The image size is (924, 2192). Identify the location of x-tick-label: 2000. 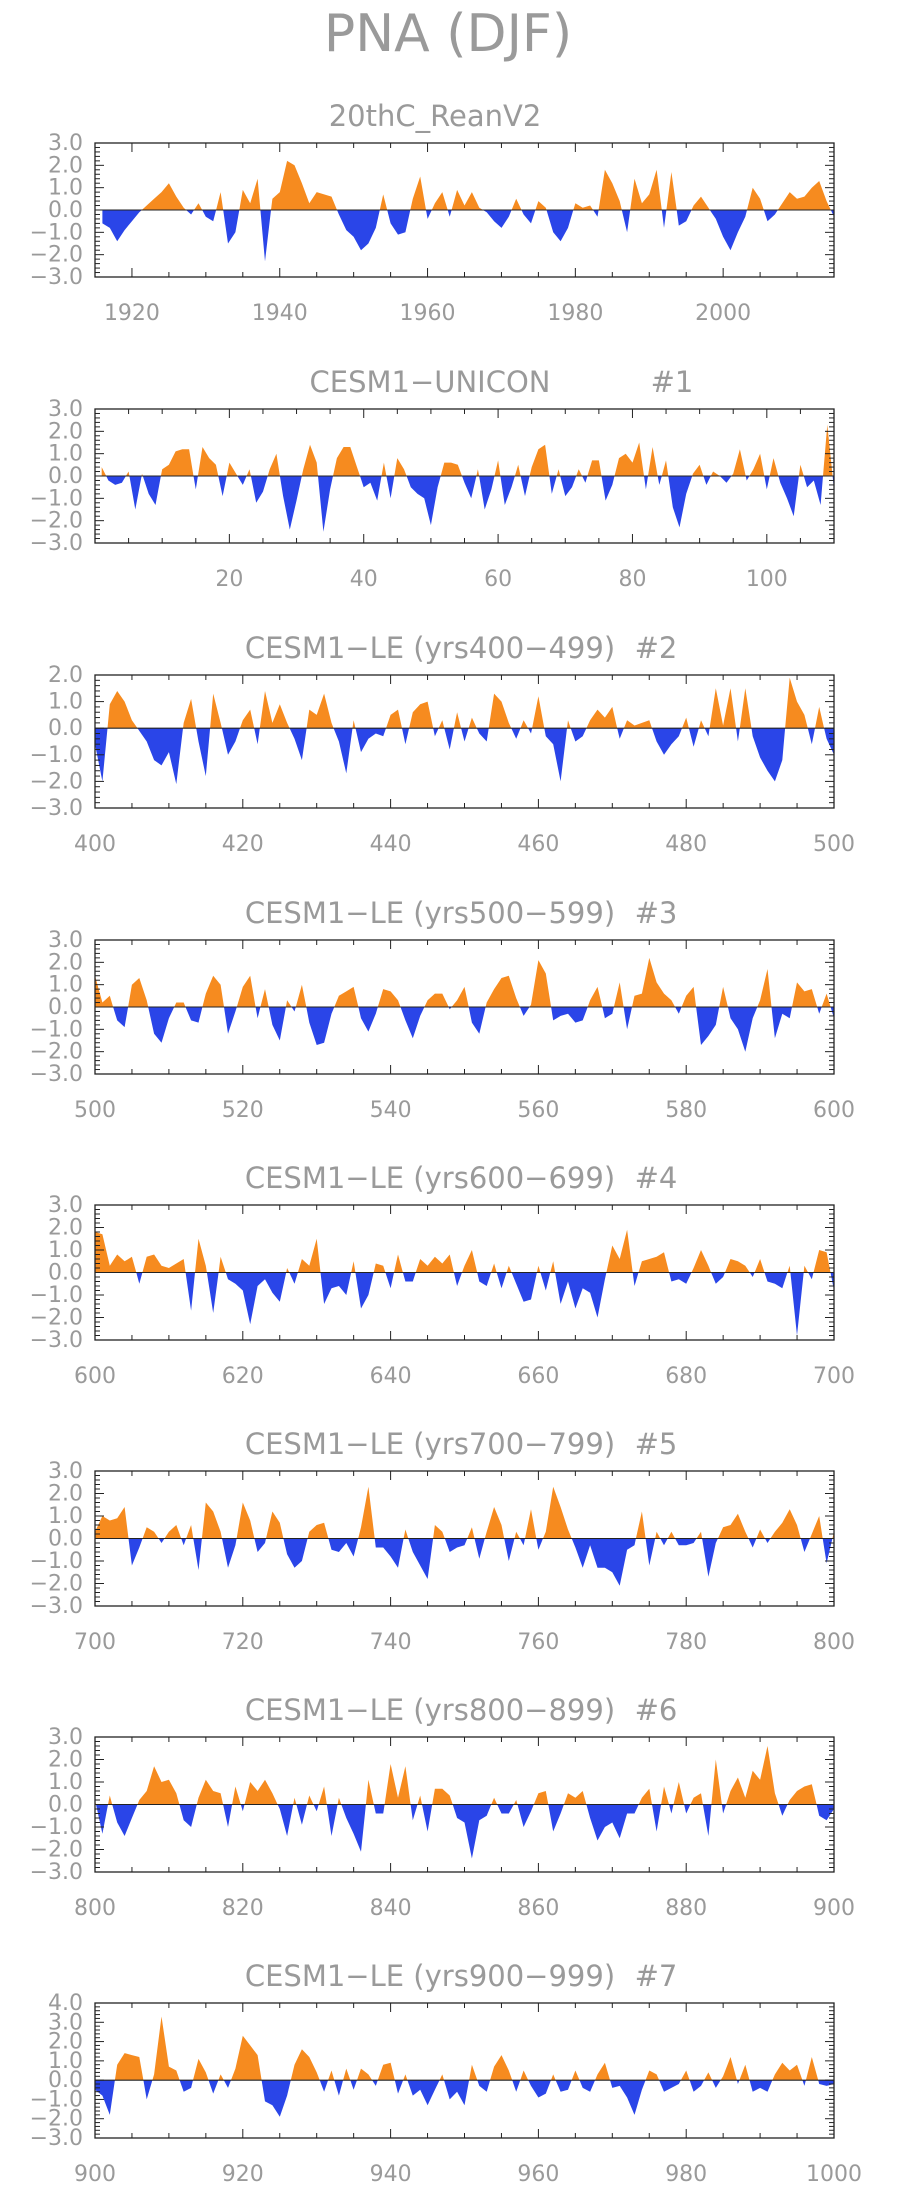
(723, 313).